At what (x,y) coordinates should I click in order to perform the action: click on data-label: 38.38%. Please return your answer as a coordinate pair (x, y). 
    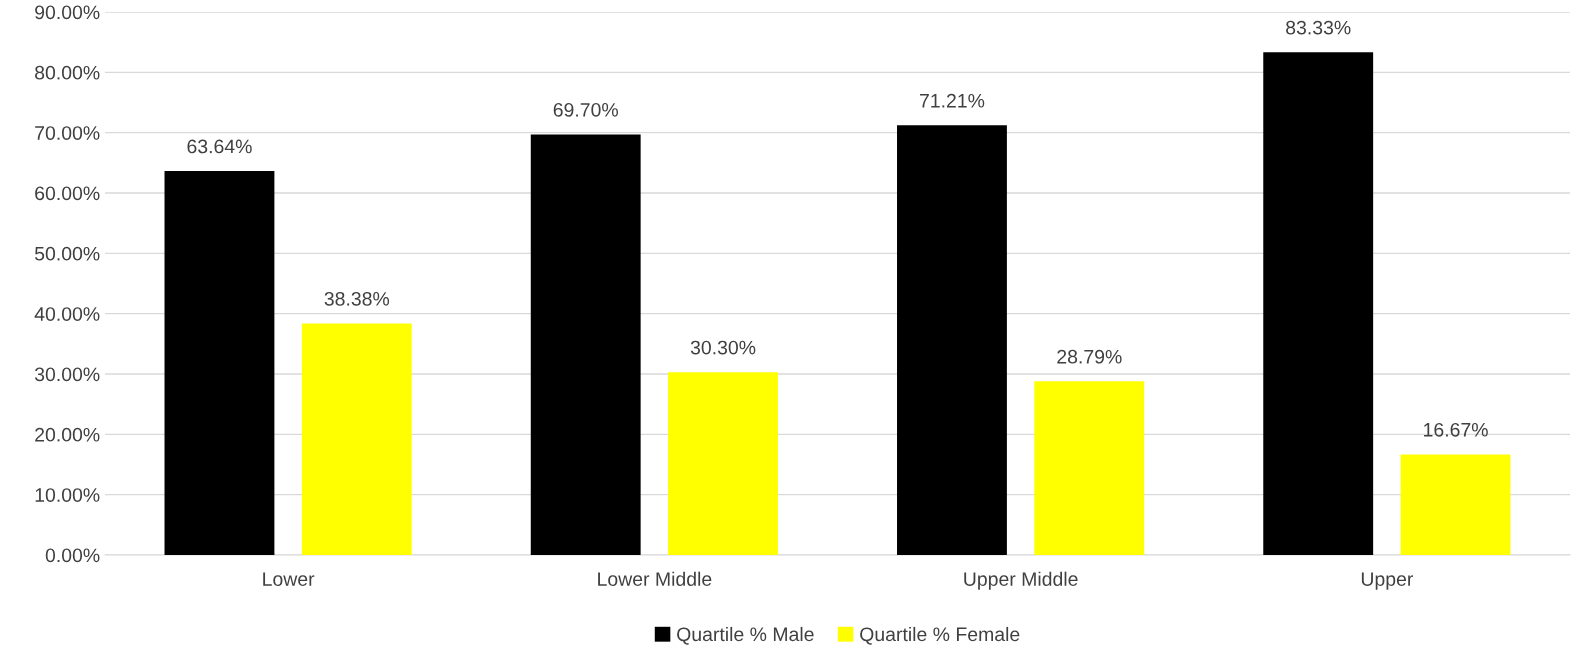
    Looking at the image, I should click on (357, 298).